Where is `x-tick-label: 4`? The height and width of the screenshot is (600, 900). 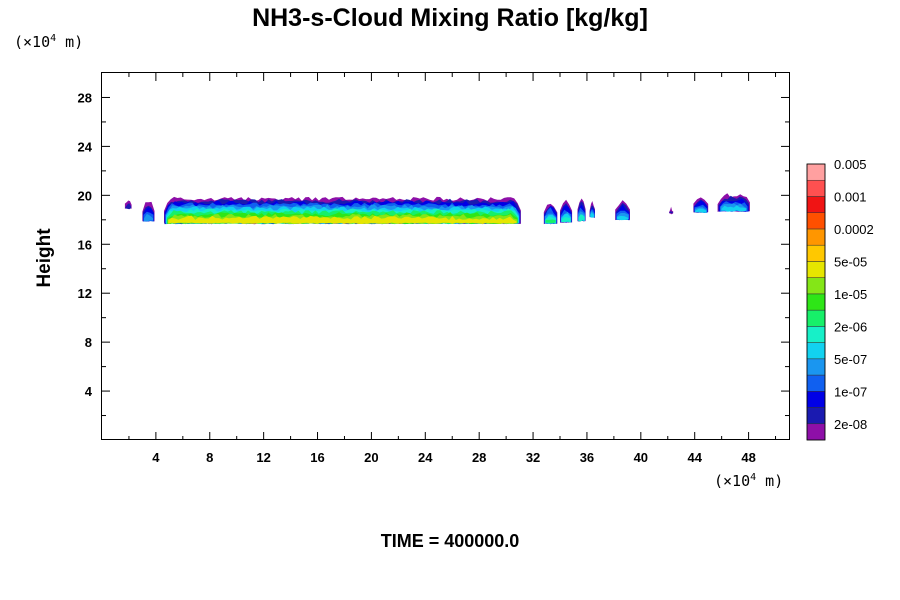
x-tick-label: 4 is located at coordinates (156, 457).